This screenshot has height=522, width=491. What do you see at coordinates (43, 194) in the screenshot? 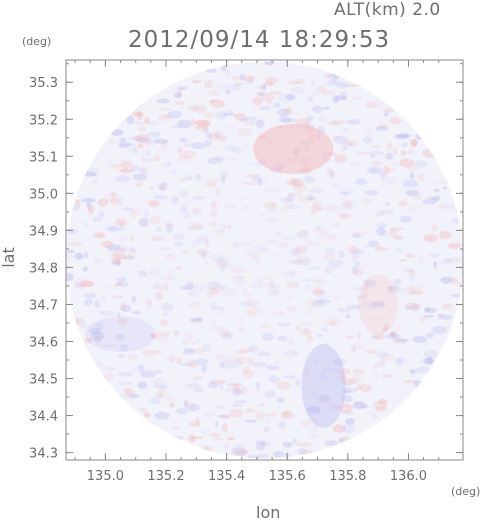
I see `y-tick-label: 35.0` at bounding box center [43, 194].